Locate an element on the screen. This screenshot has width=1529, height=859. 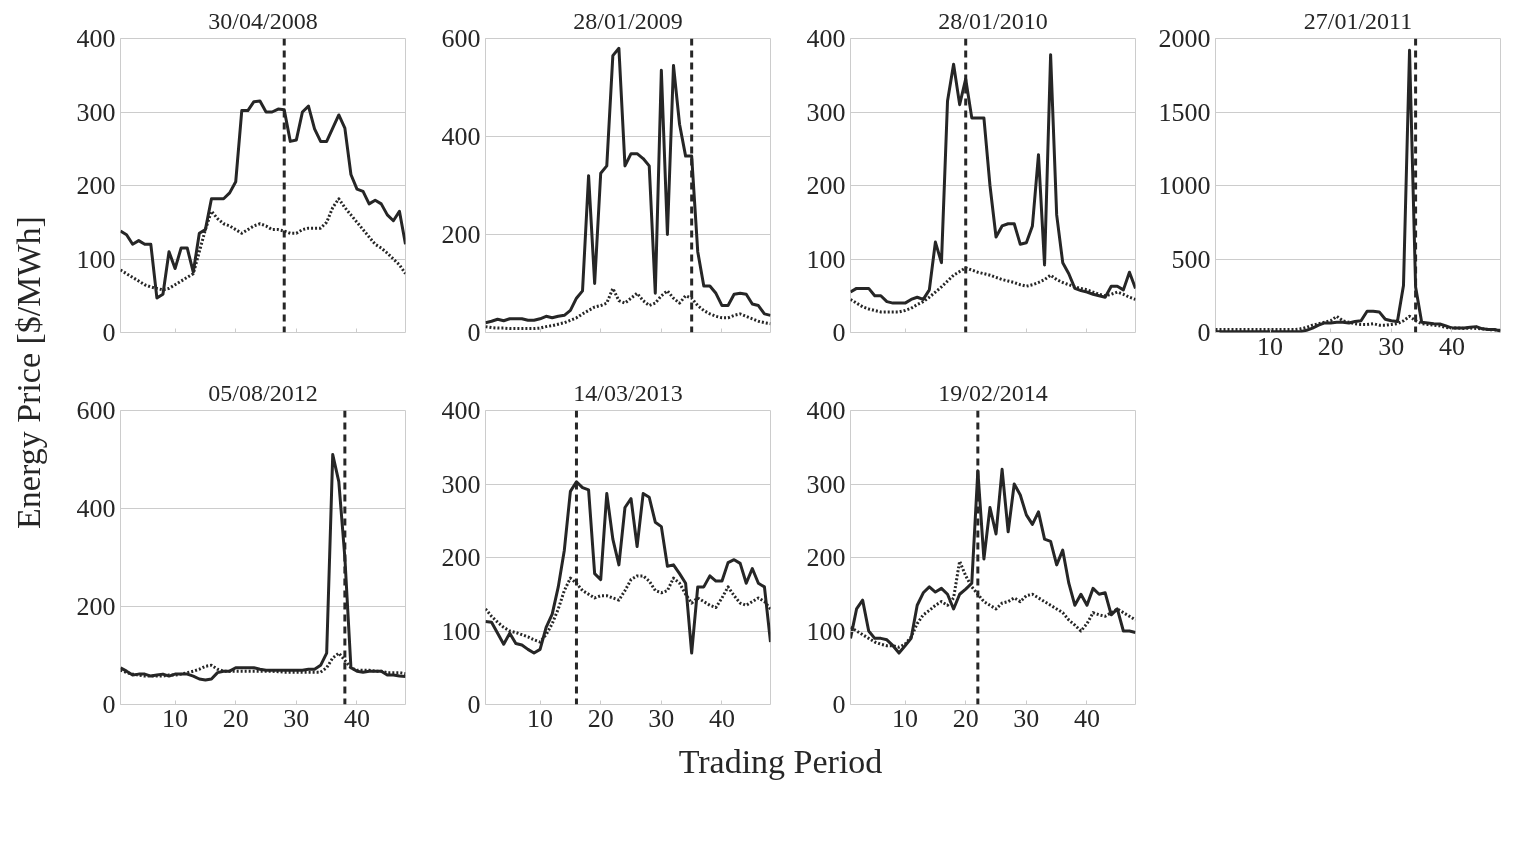
chart-title: 28/01/2010 is located at coordinates (993, 20).